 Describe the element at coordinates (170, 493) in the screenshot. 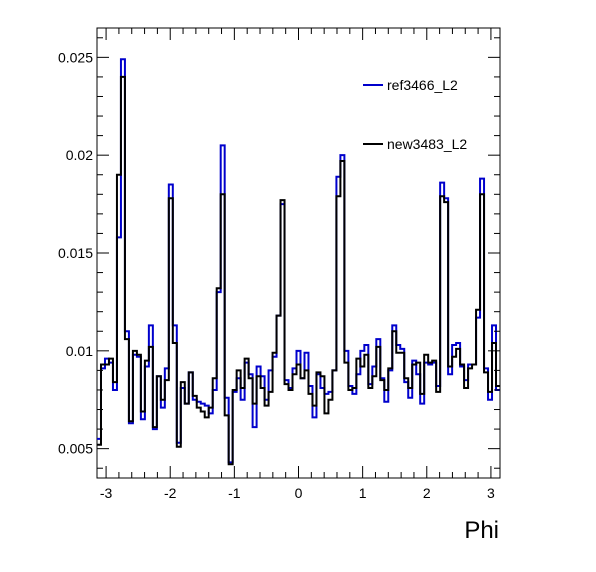

I see `x-tick-label: -2` at that location.